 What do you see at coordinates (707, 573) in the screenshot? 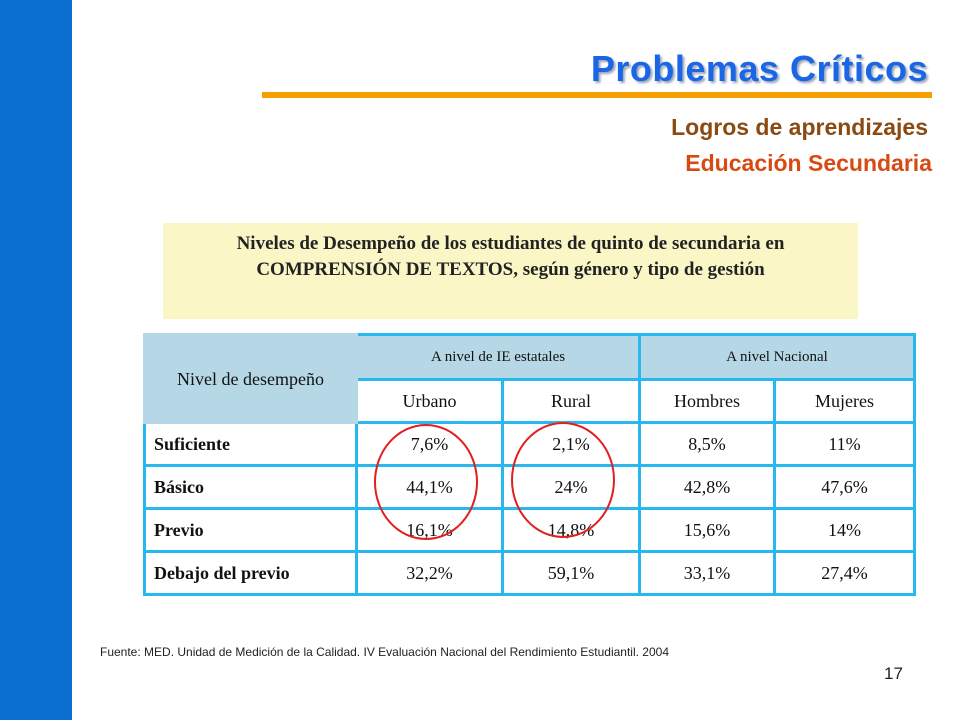
I see `table-cell: 33,1%` at bounding box center [707, 573].